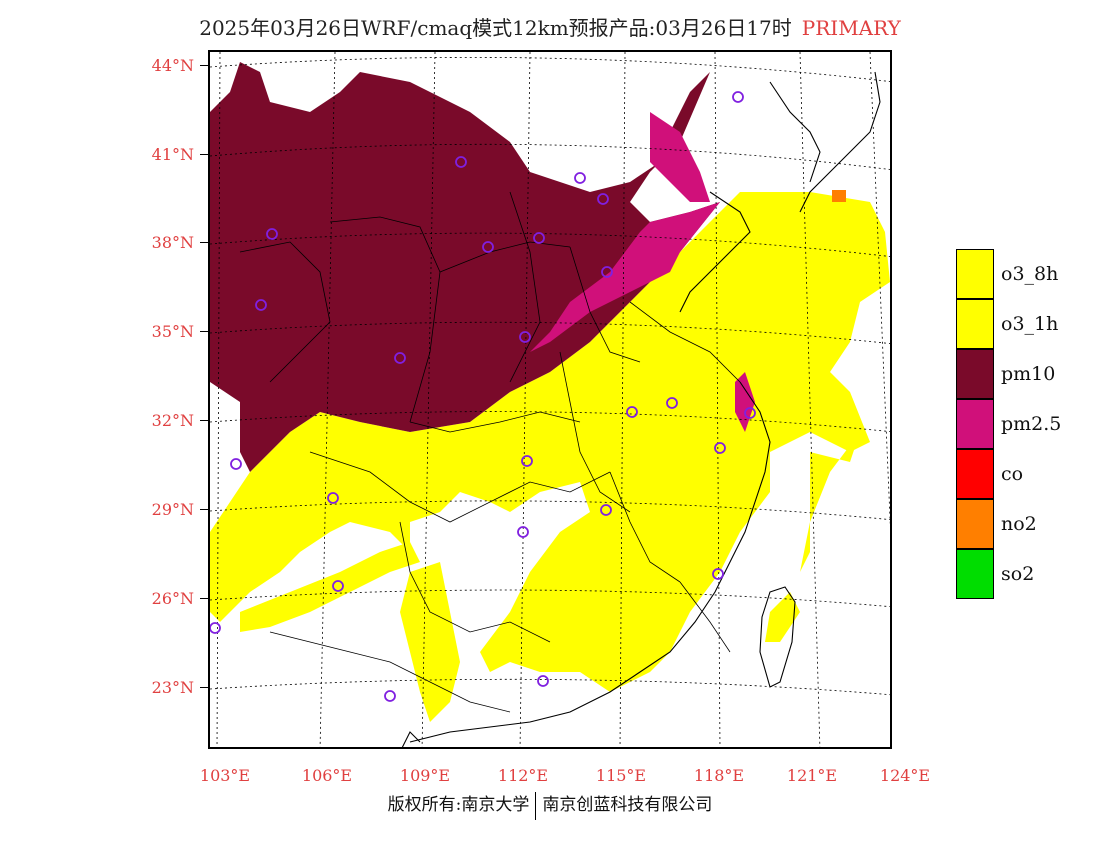 This screenshot has width=1100, height=850. What do you see at coordinates (851, 28) in the screenshot?
I see `primary-tag: PRIMARY` at bounding box center [851, 28].